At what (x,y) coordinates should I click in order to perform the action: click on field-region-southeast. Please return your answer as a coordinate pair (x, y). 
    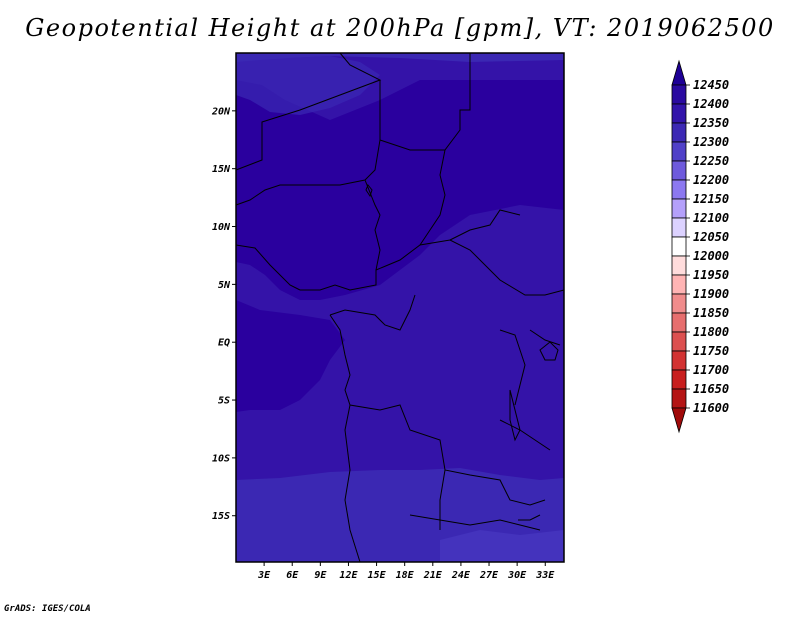
    Looking at the image, I should click on (502, 546).